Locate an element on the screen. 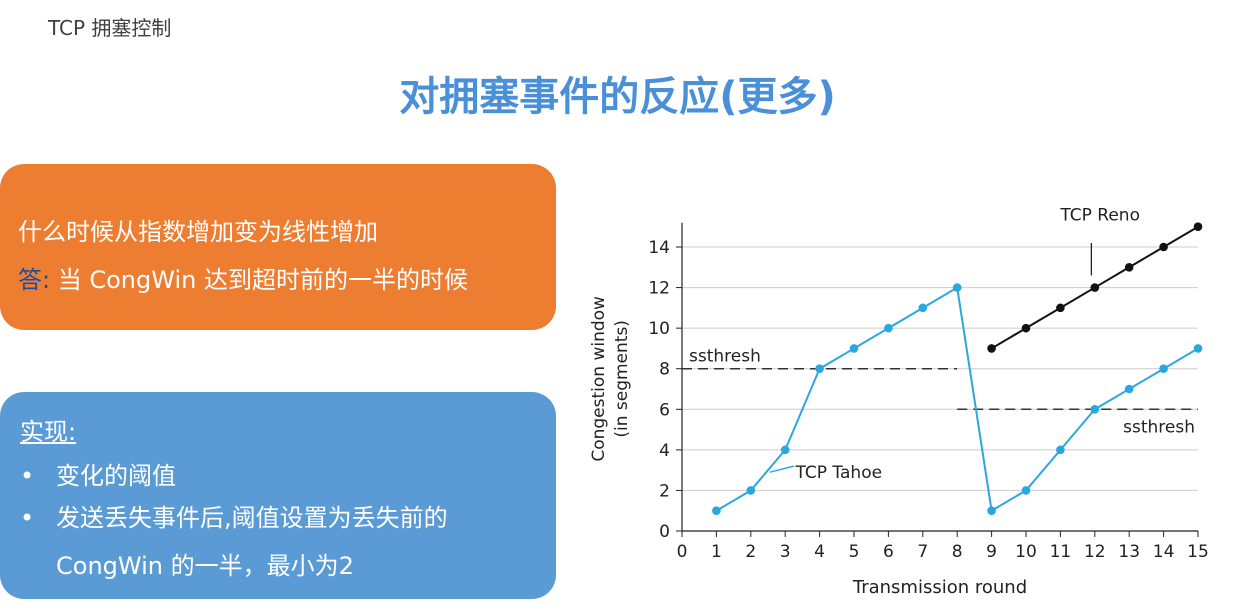  tahoe-callout-line is located at coordinates (781, 469).